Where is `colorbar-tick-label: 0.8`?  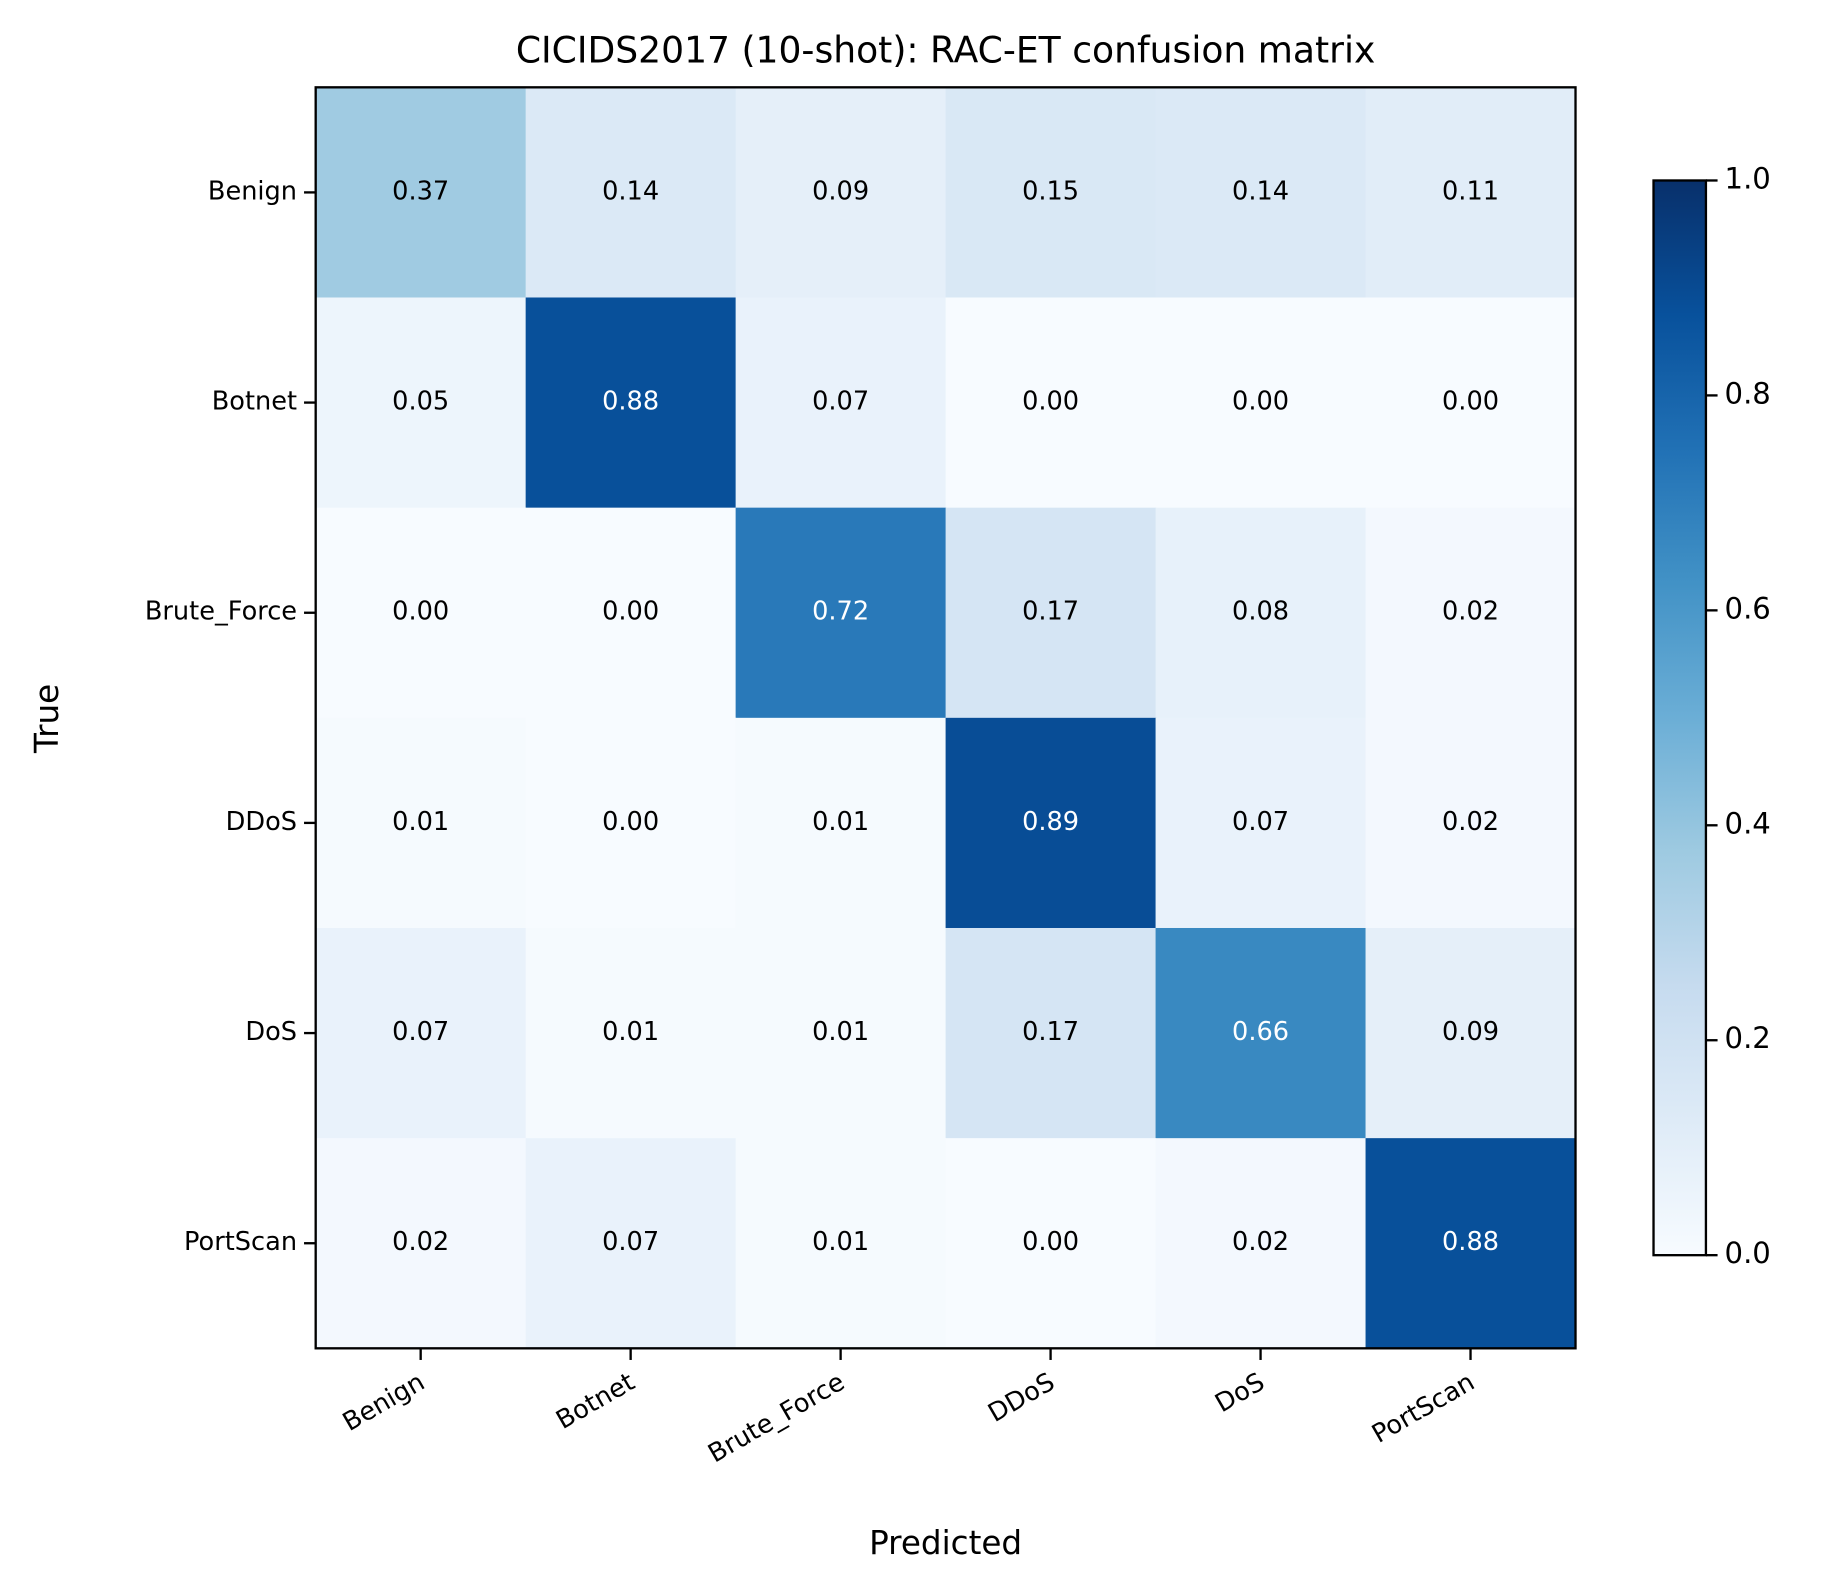 colorbar-tick-label: 0.8 is located at coordinates (1748, 393).